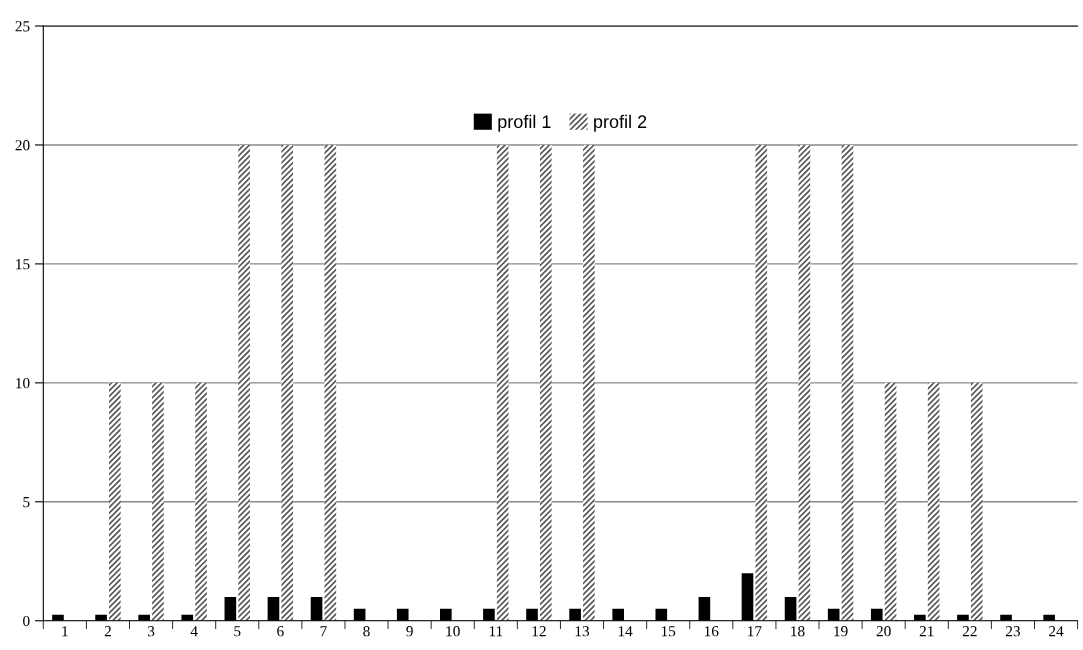 This screenshot has height=650, width=1083. What do you see at coordinates (26, 621) in the screenshot?
I see `y-tick-label: 0` at bounding box center [26, 621].